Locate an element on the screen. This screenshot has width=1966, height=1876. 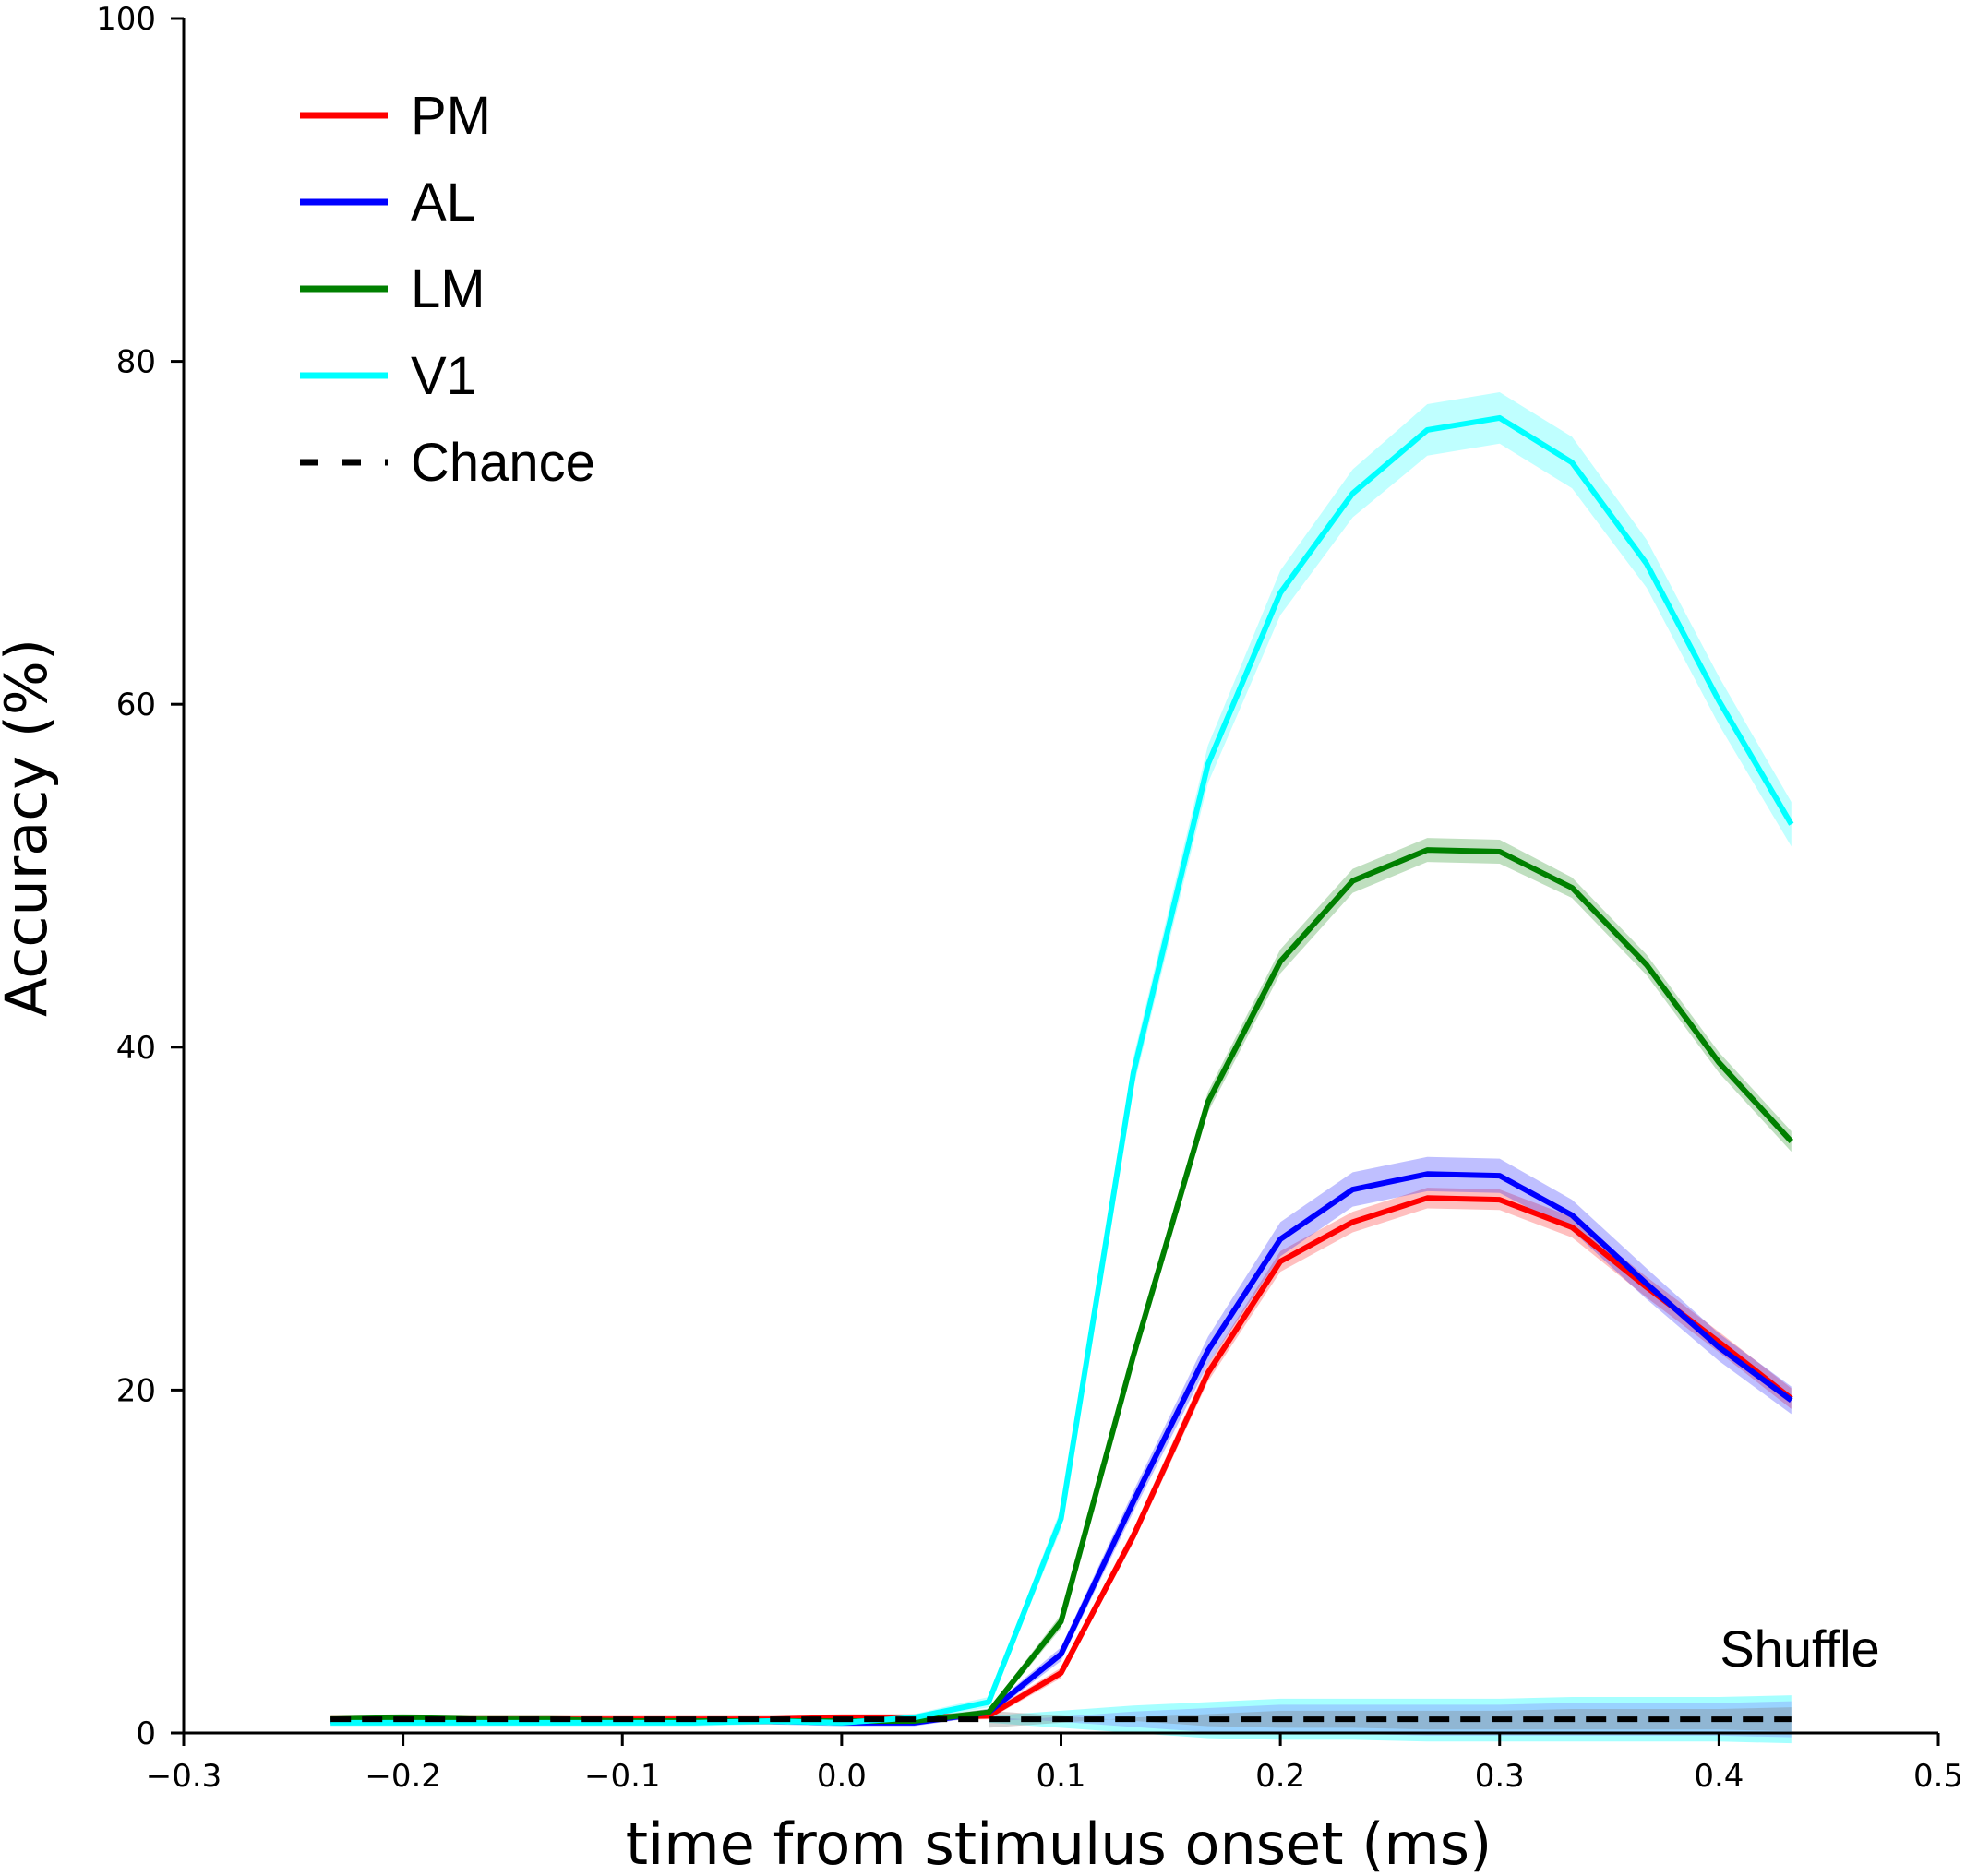
x-tick-label: 0.0 is located at coordinates (842, 1777).